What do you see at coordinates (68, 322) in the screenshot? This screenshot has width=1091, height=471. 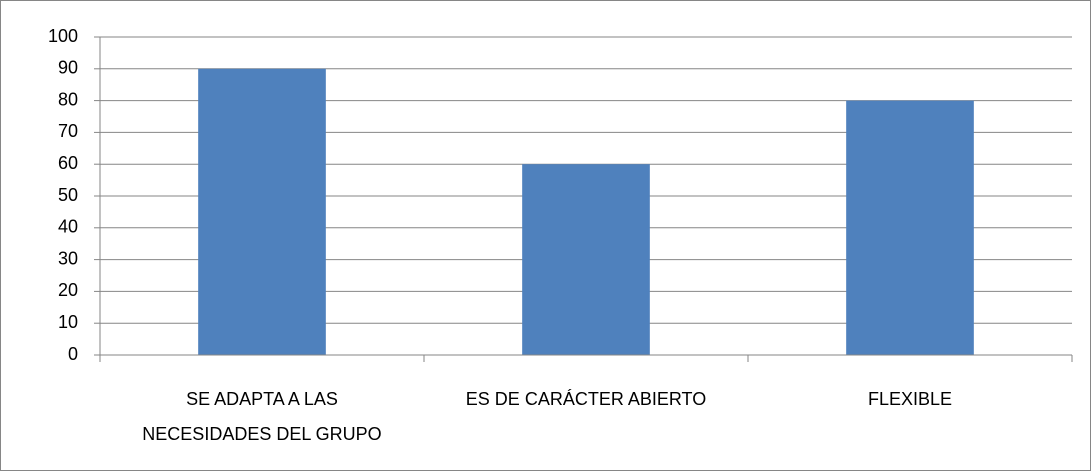 I see `y-tick-label: 10` at bounding box center [68, 322].